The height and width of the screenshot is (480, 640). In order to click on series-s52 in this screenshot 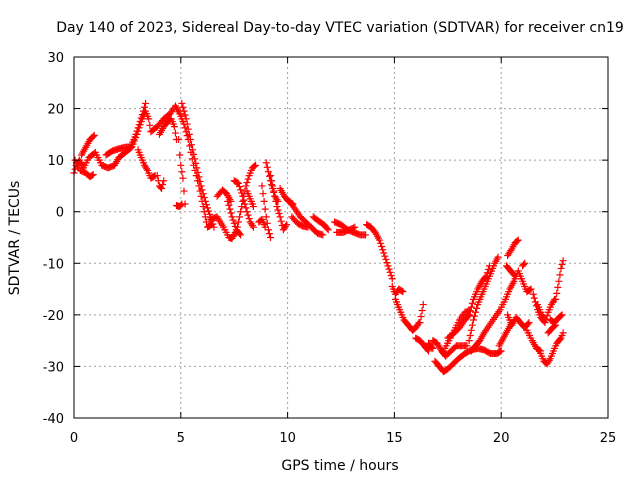, I will do `click(559, 280)`.